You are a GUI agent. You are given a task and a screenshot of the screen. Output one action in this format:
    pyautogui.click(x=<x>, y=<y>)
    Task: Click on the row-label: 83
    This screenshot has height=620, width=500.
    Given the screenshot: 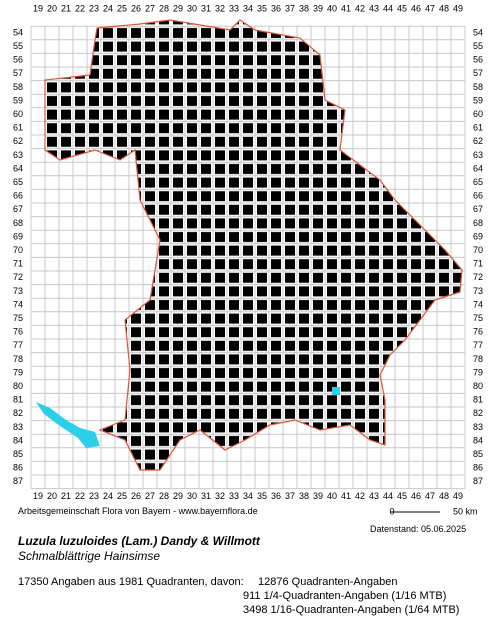 What is the action you would take?
    pyautogui.click(x=478, y=427)
    